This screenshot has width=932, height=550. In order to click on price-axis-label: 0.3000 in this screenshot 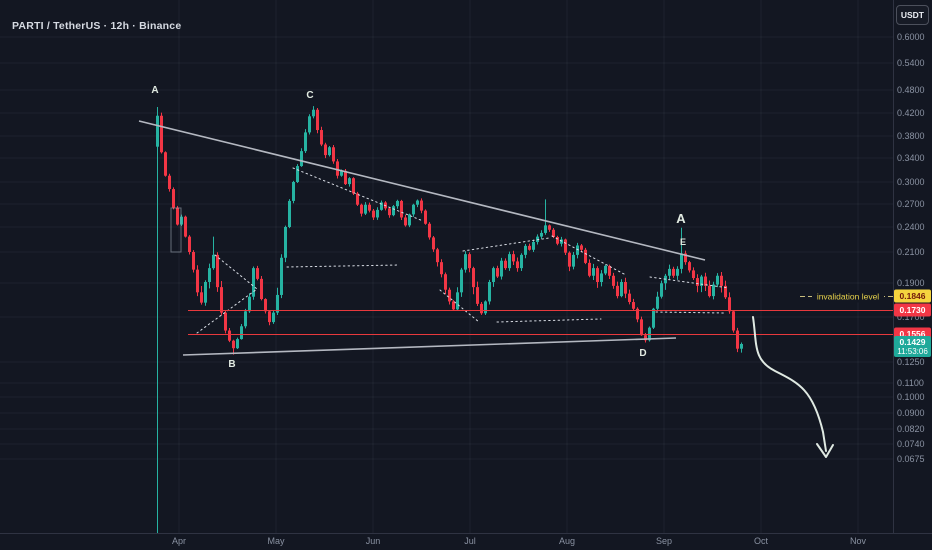, I will do `click(911, 182)`.